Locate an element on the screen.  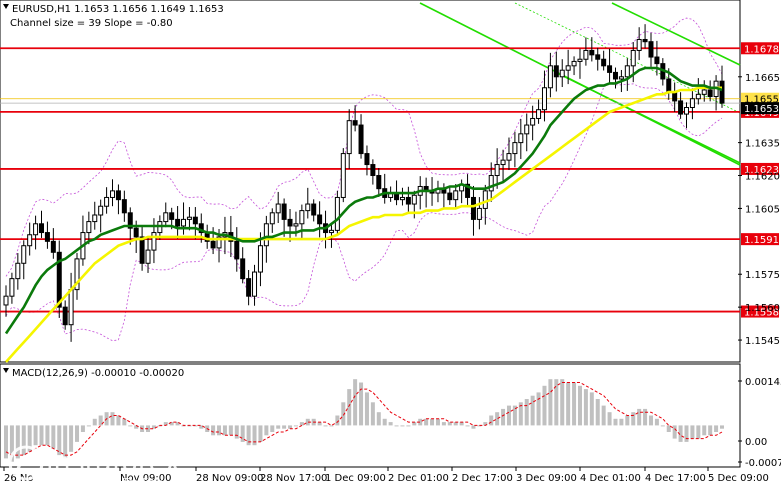
macd-signal-line is located at coordinates (364, 419).